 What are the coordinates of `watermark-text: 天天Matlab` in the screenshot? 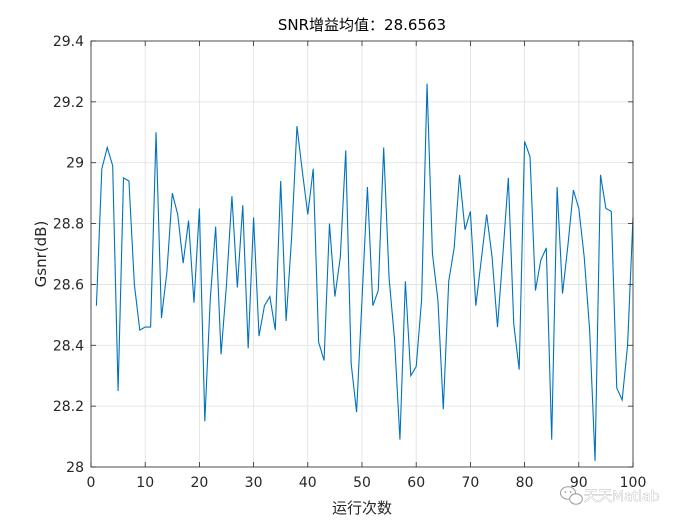 It's located at (622, 497).